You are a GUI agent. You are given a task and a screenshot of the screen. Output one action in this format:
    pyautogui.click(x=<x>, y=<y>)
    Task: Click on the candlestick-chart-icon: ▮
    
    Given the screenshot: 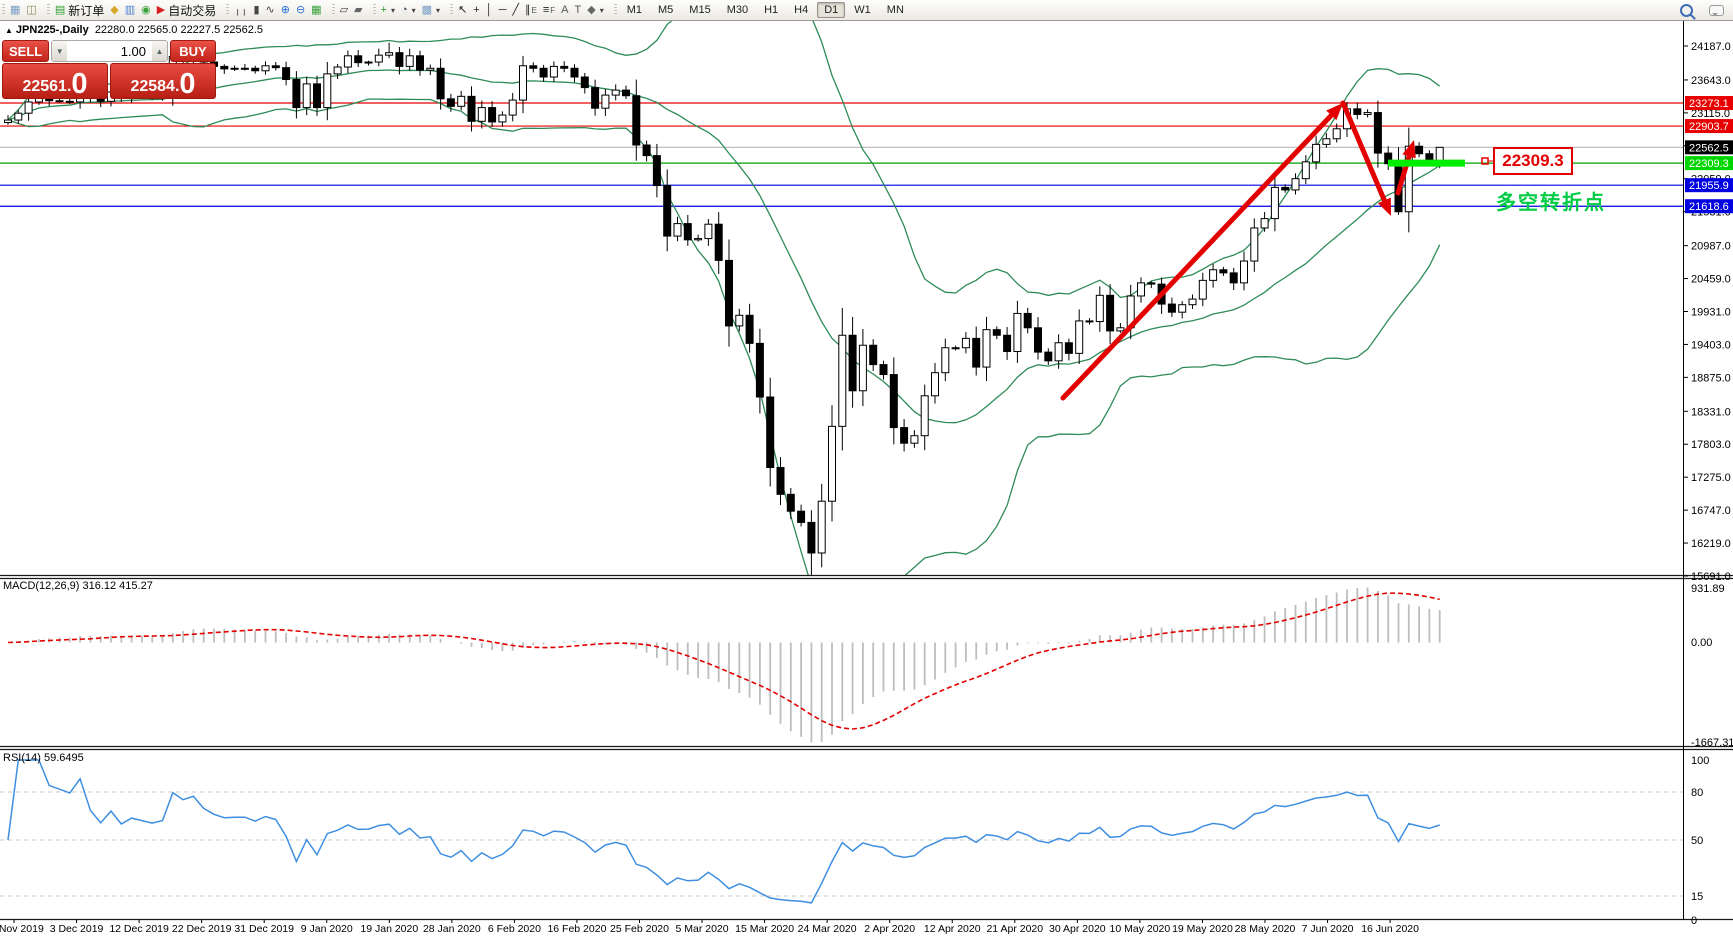 What is the action you would take?
    pyautogui.click(x=256, y=10)
    